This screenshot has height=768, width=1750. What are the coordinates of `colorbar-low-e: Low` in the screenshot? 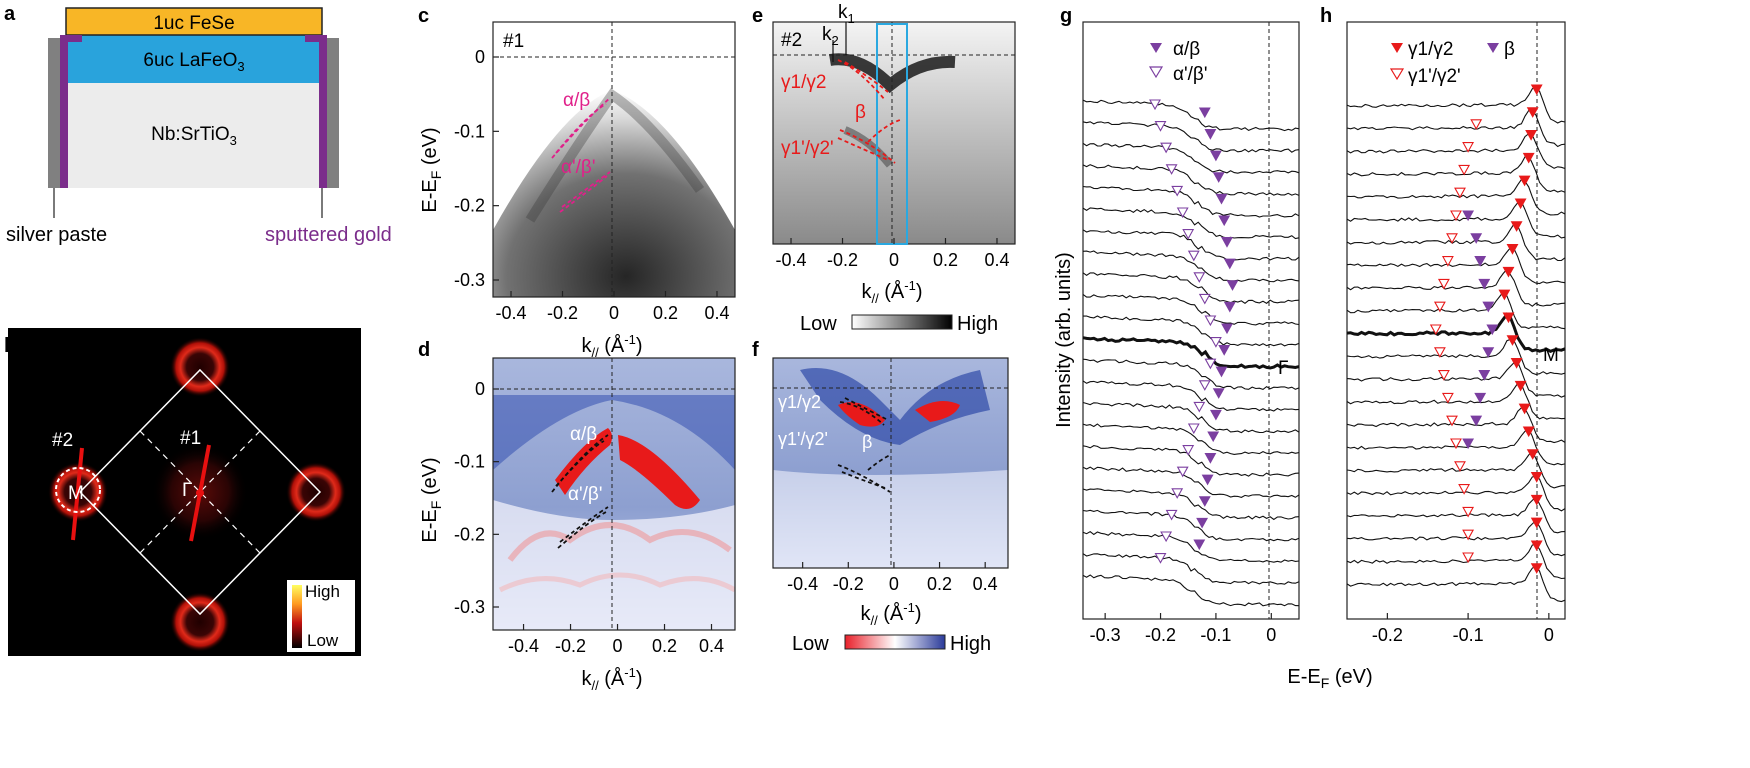 It's located at (818, 324).